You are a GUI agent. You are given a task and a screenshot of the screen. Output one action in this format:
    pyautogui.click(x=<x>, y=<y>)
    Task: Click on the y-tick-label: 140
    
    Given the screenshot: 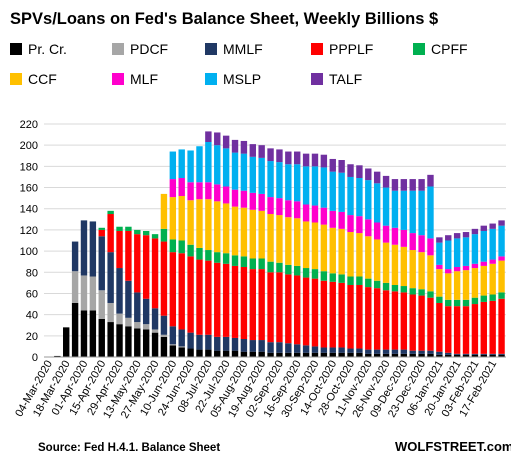 What is the action you would take?
    pyautogui.click(x=29, y=210)
    